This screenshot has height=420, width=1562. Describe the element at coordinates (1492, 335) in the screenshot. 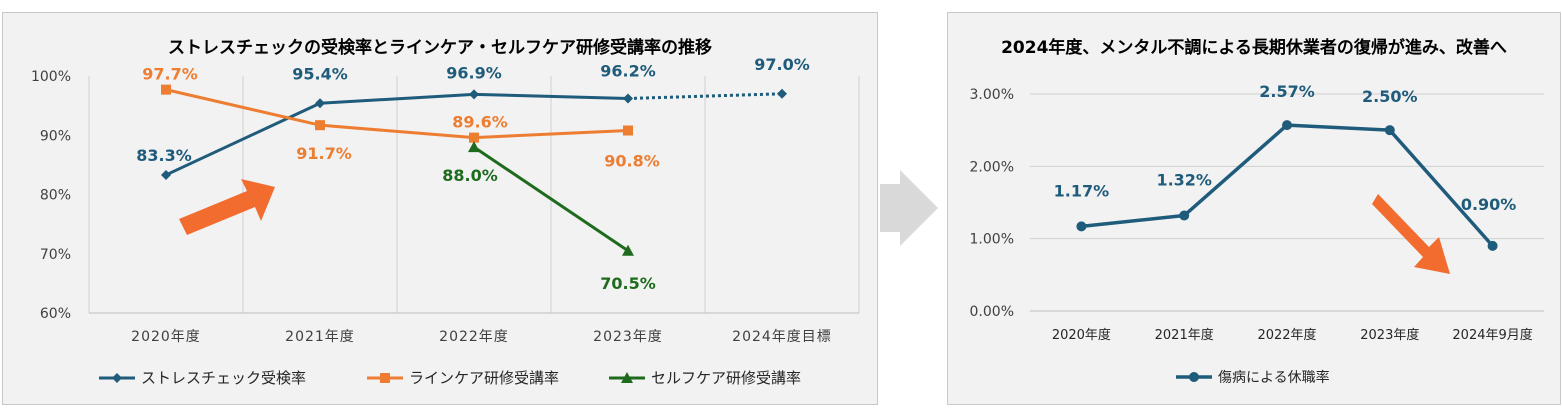

I see `x-tick-label: 2024年9月度` at that location.